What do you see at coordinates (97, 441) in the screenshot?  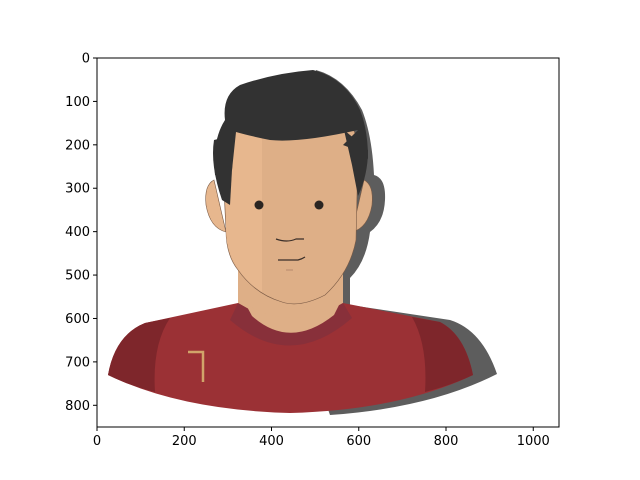 I see `x-tick-label: 0` at bounding box center [97, 441].